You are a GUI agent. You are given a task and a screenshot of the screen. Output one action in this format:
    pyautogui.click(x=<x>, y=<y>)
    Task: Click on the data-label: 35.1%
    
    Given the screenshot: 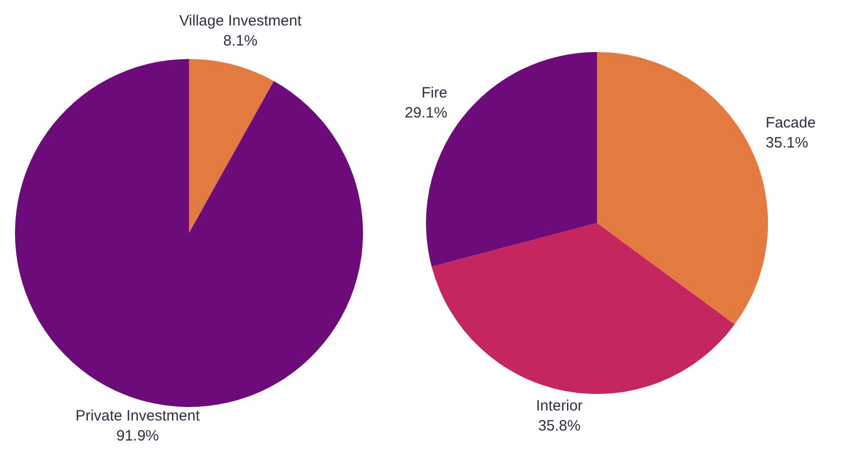 What is the action you would take?
    pyautogui.click(x=787, y=143)
    